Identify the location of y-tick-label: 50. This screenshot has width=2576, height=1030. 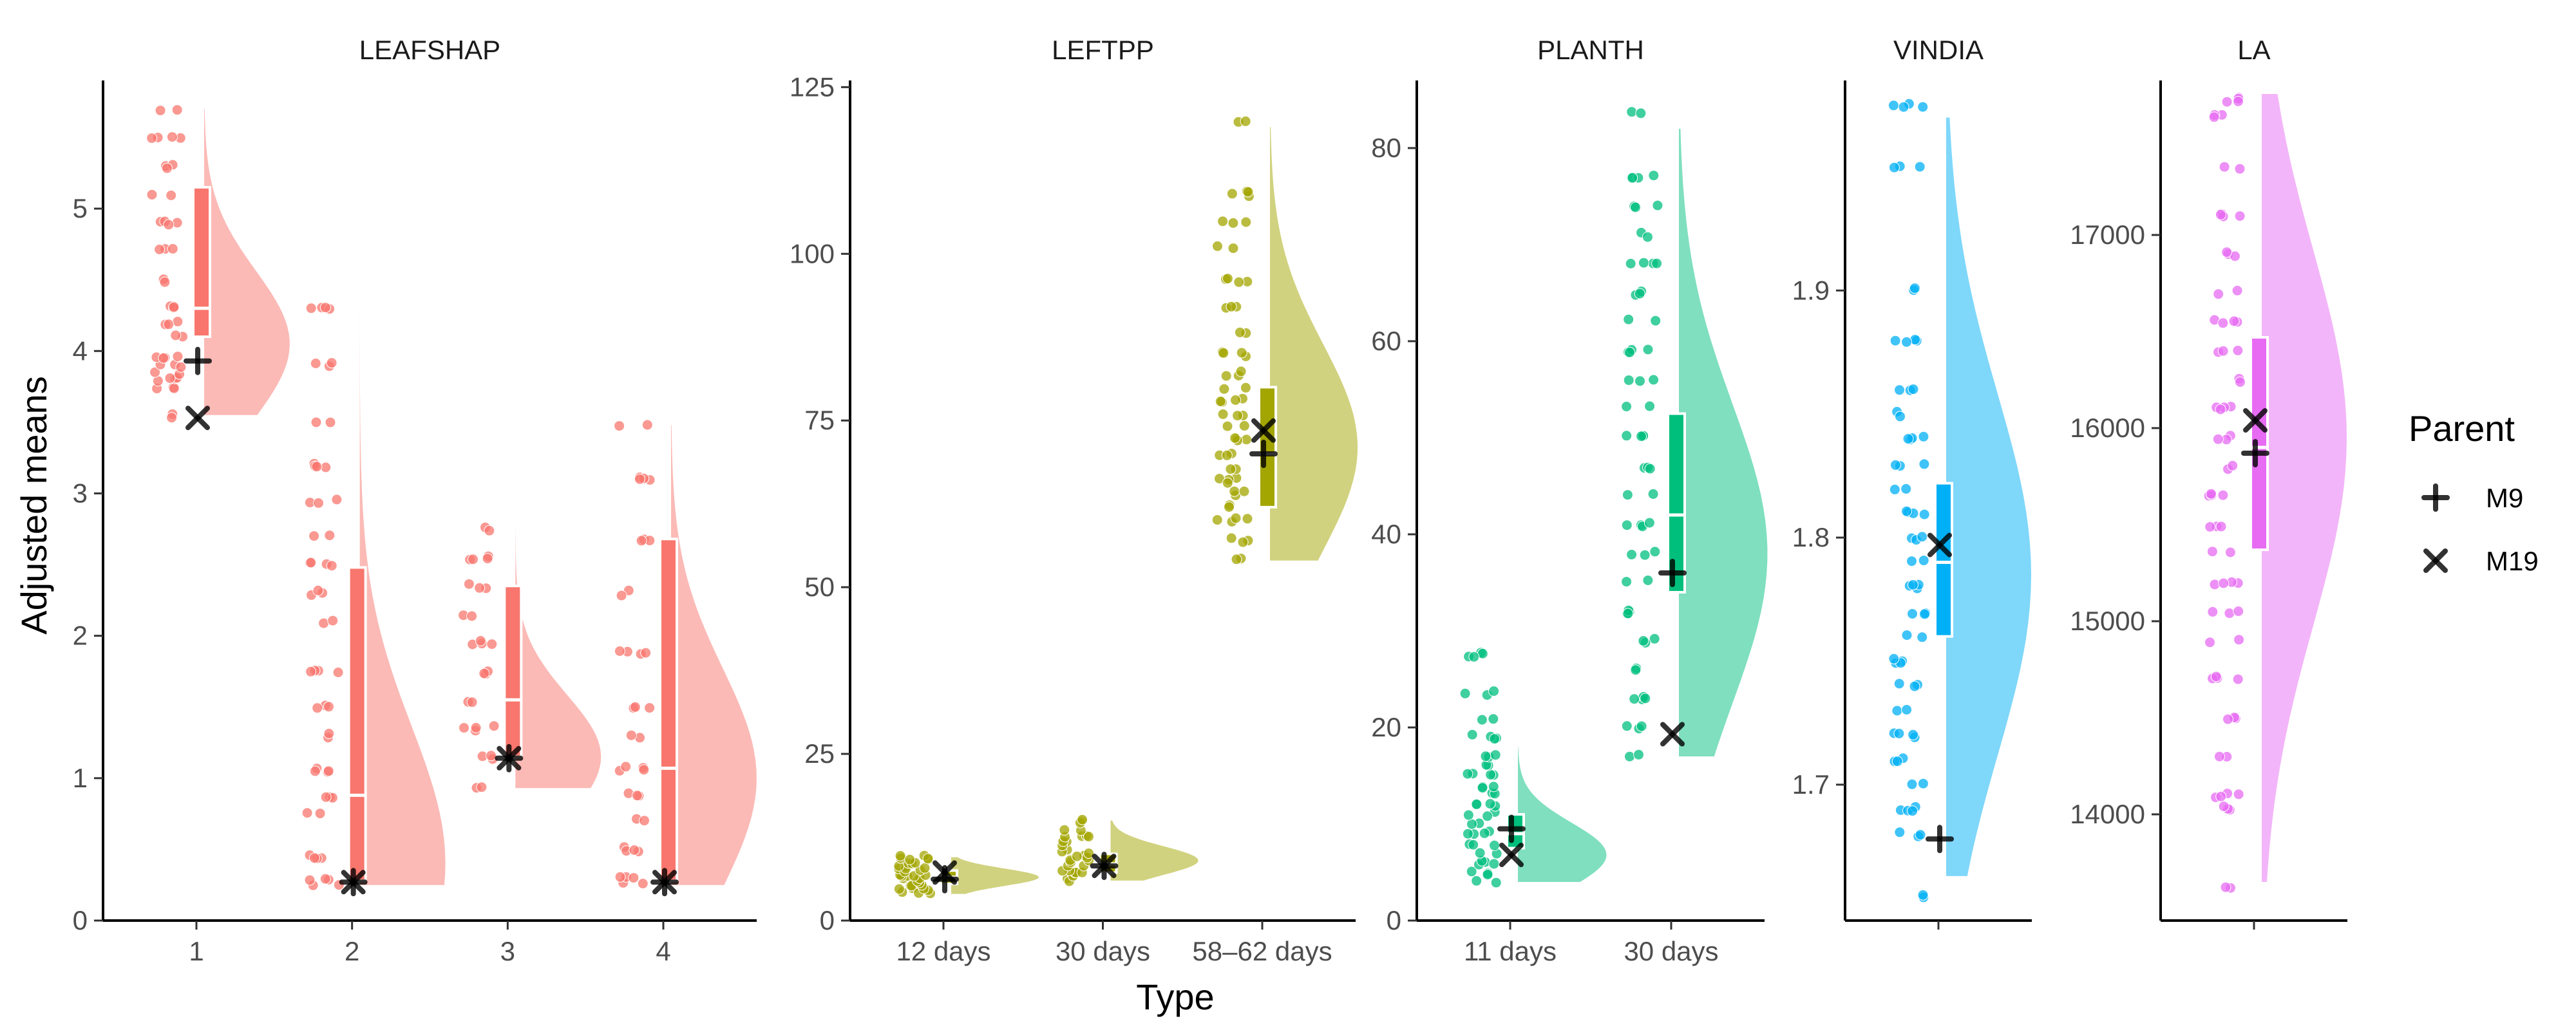
(819, 587).